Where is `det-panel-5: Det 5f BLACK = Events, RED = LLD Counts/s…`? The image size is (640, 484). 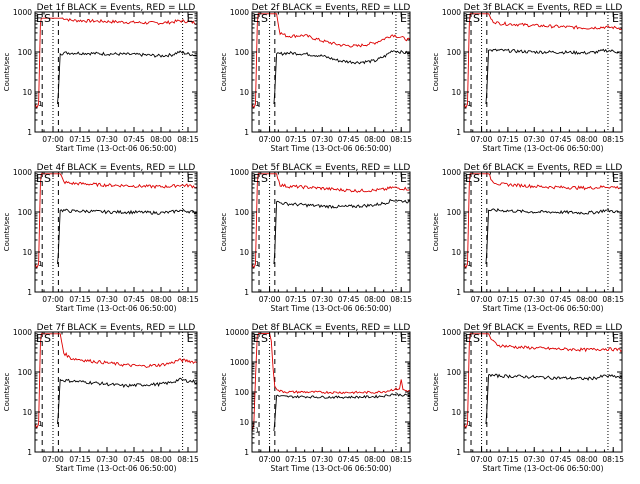 det-panel-5: Det 5f BLACK = Events, RED = LLD Counts/s… is located at coordinates (316, 238).